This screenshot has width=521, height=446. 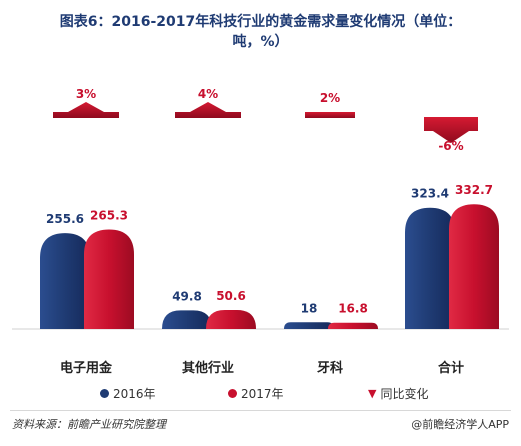 I want to click on footer-divider, so click(x=260, y=410).